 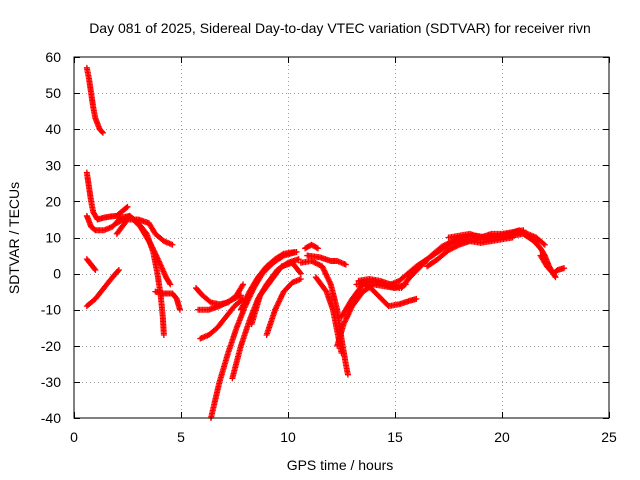 I want to click on y-tick-label: 60, so click(x=53, y=57).